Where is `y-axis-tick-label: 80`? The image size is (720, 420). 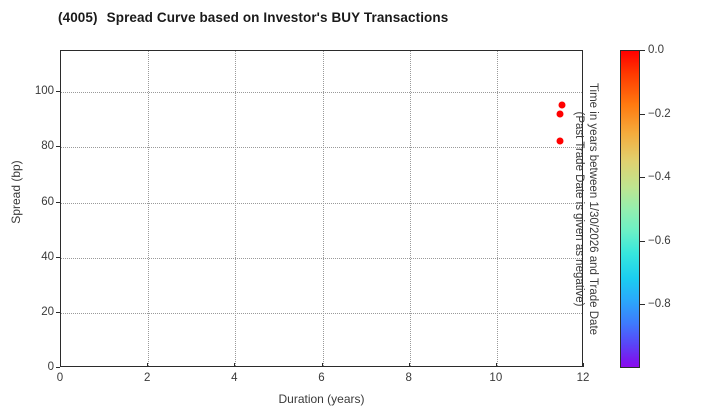 y-axis-tick-label: 80 is located at coordinates (47, 146).